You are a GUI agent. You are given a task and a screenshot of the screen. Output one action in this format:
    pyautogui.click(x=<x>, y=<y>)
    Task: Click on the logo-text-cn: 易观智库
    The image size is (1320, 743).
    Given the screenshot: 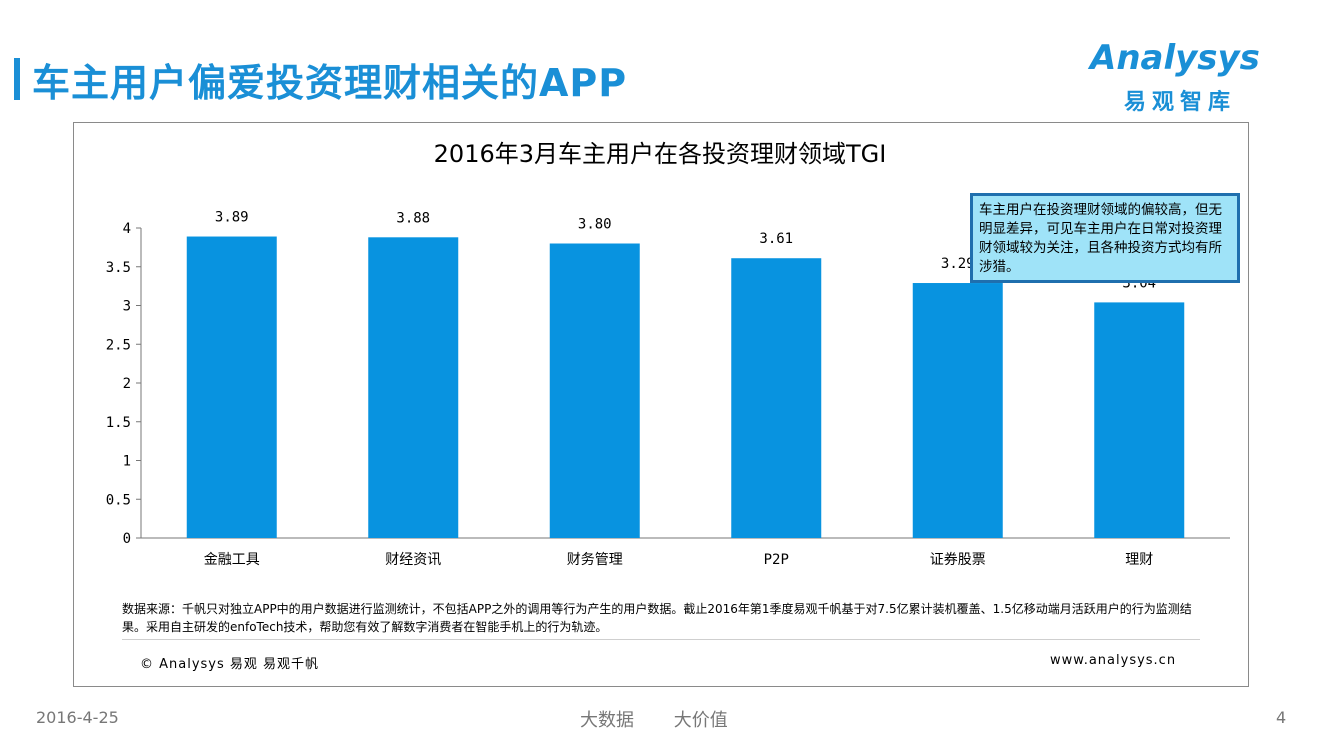 What is the action you would take?
    pyautogui.click(x=1180, y=102)
    